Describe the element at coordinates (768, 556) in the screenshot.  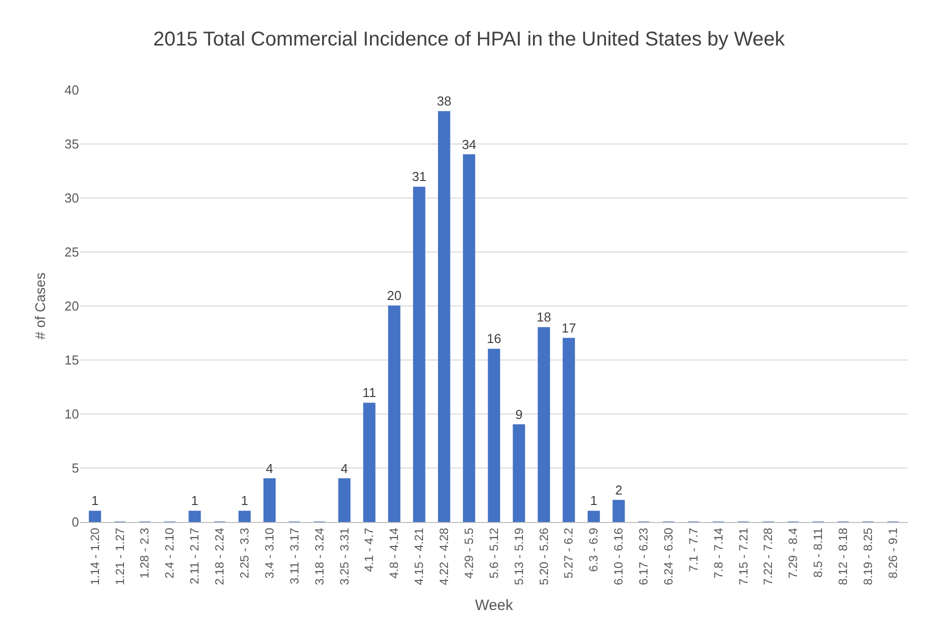
I see `x-tick-label: 7.22 - 7.28` at that location.